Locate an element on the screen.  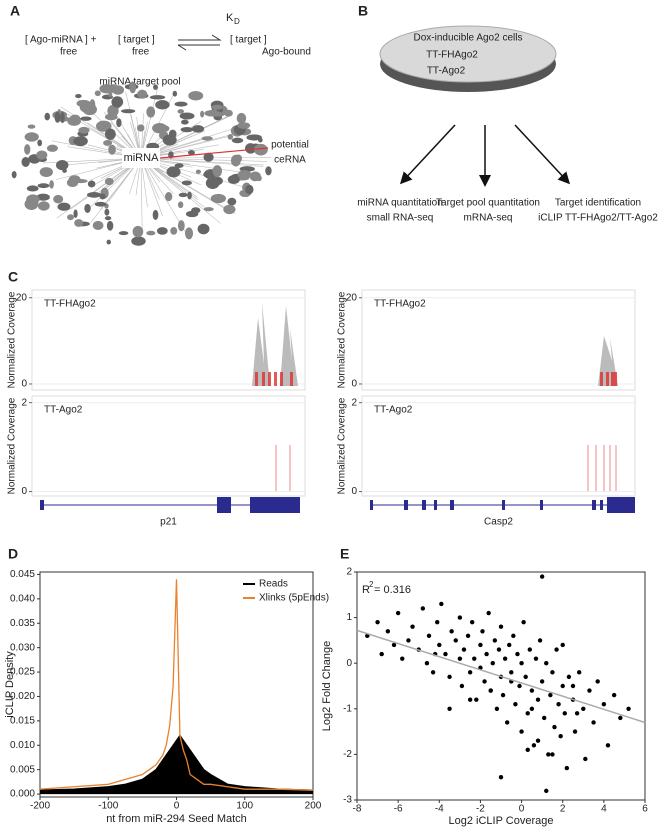
fit-line is located at coordinates (501, 676).